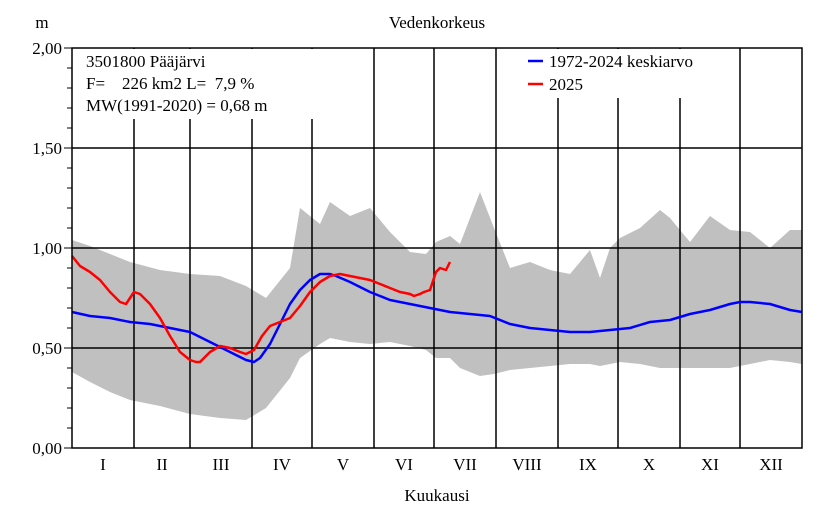 The height and width of the screenshot is (520, 840). What do you see at coordinates (162, 464) in the screenshot?
I see `month-label: II` at bounding box center [162, 464].